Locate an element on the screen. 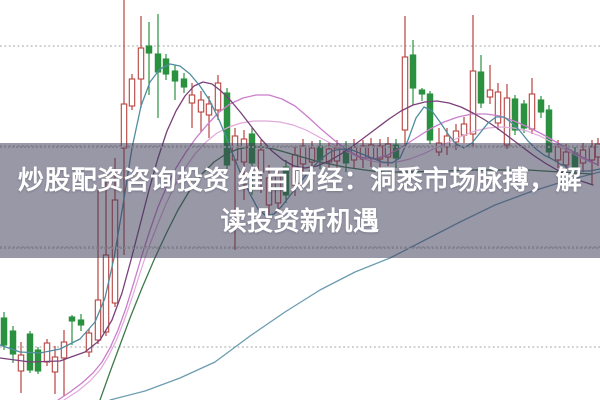 The image size is (600, 400). caption-line-1: 炒股配资咨询投资 维百财经：洞悉市场脉搏，解 is located at coordinates (300, 179).